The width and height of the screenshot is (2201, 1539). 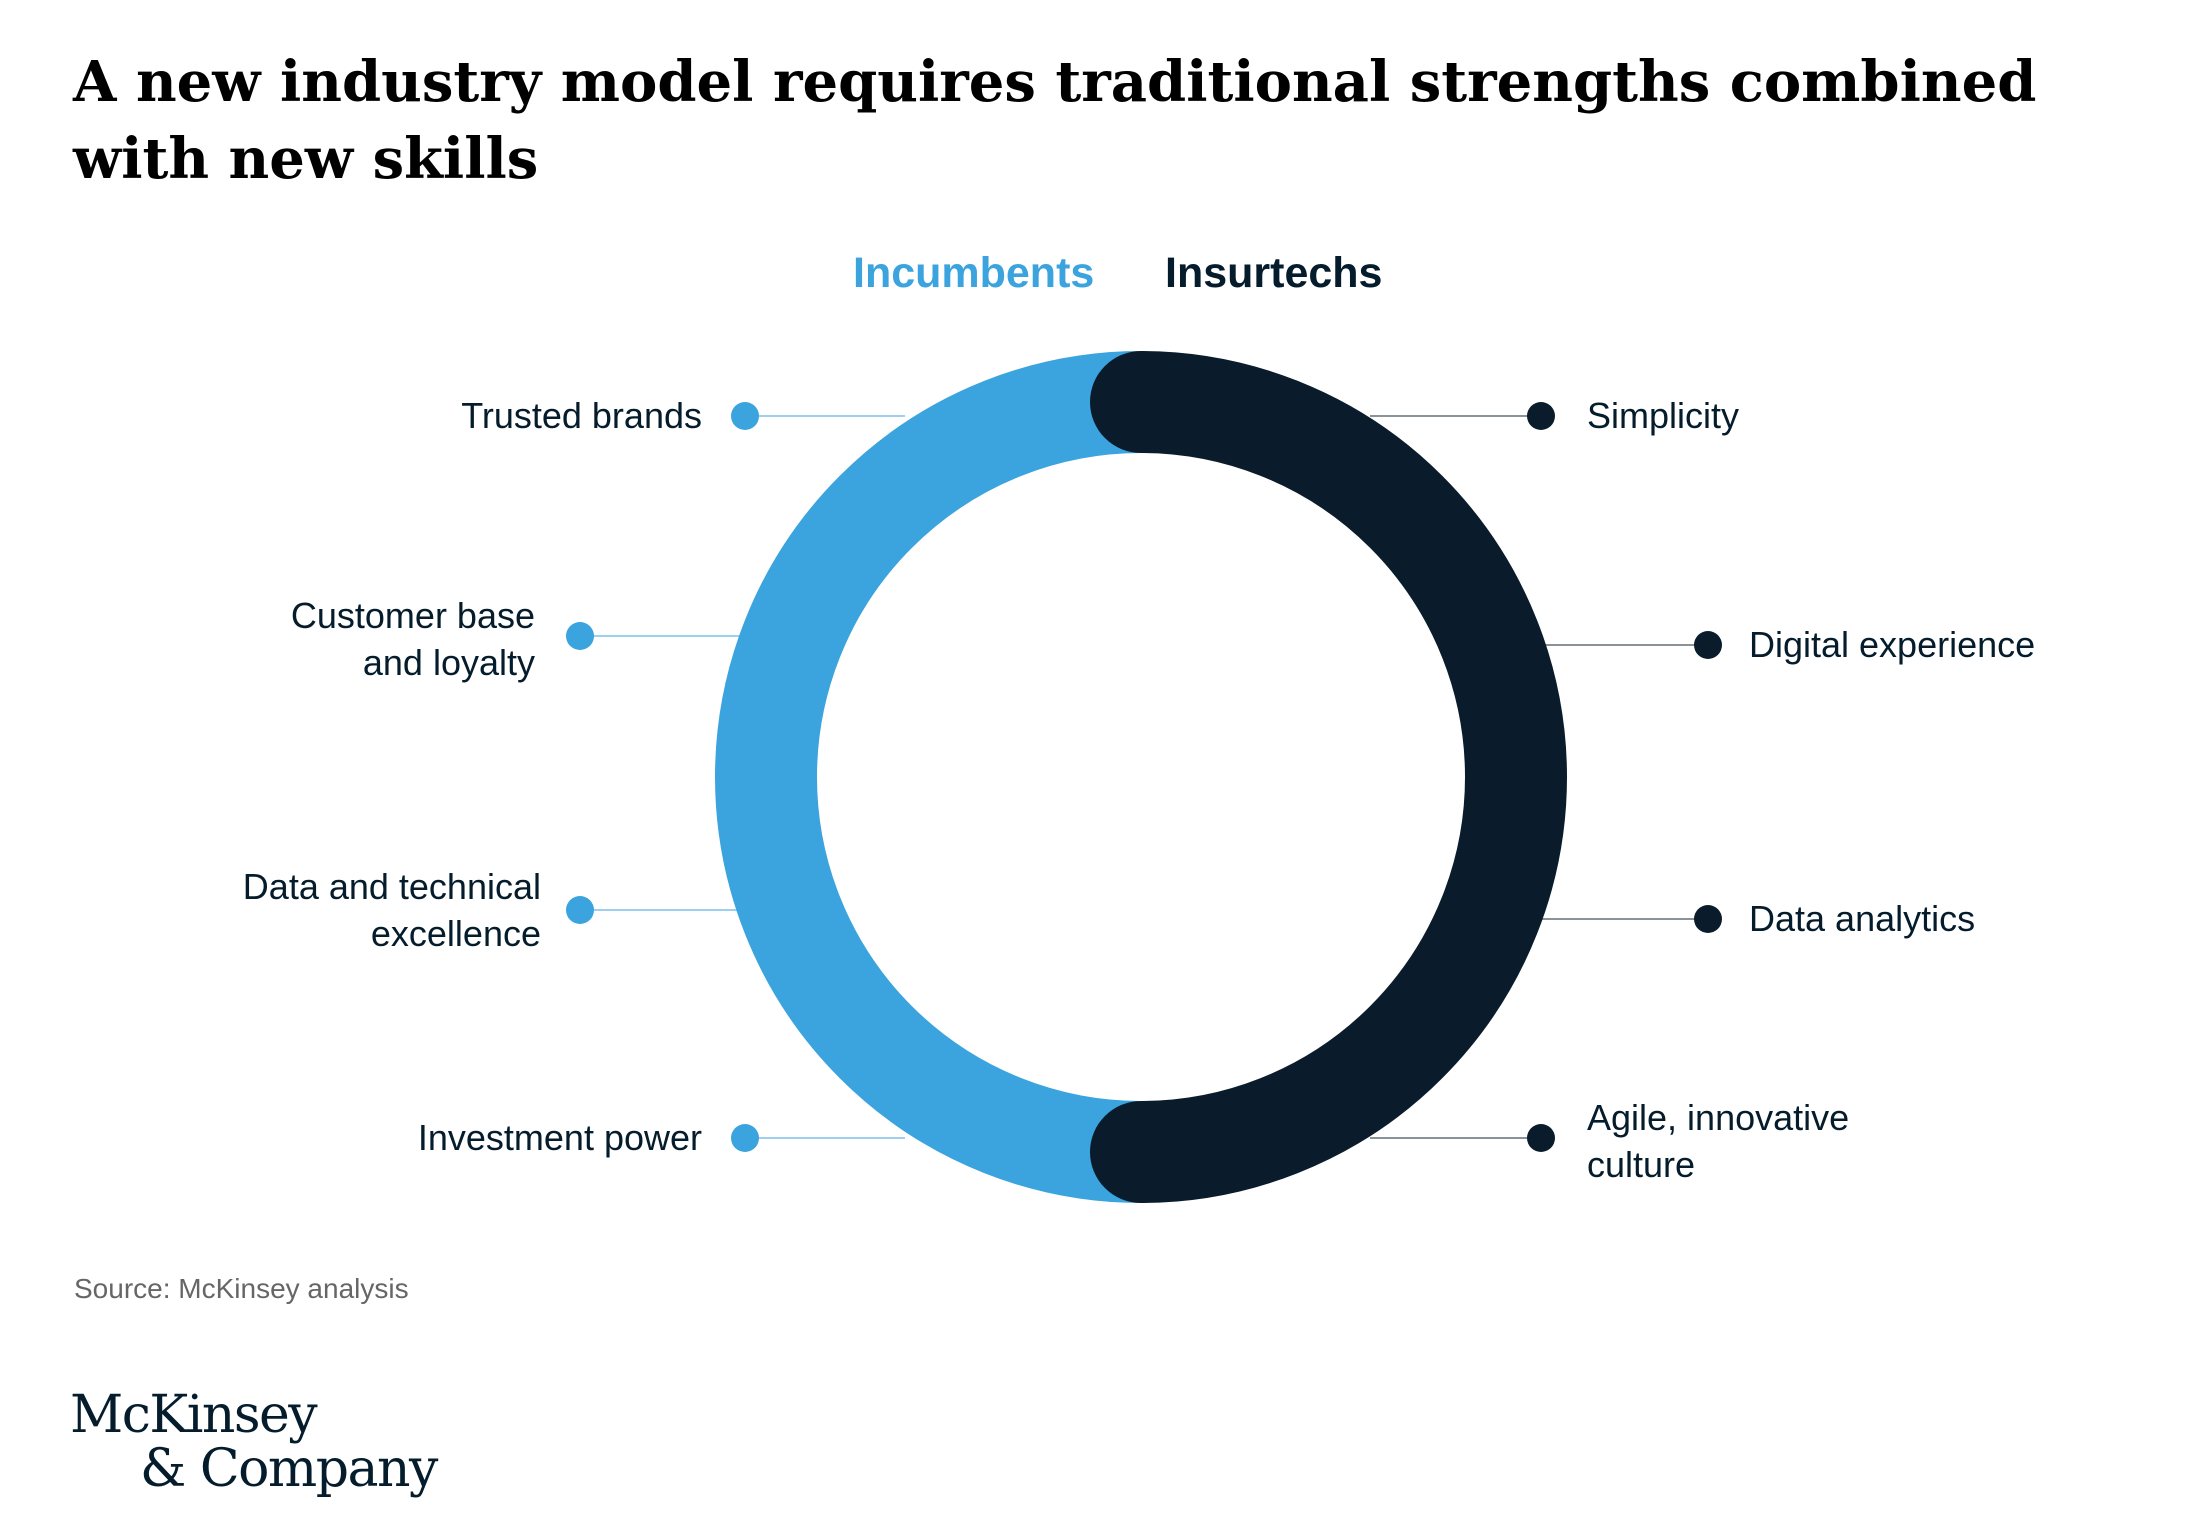 What do you see at coordinates (1892, 644) in the screenshot?
I see `label-digital-experience: Digital experience` at bounding box center [1892, 644].